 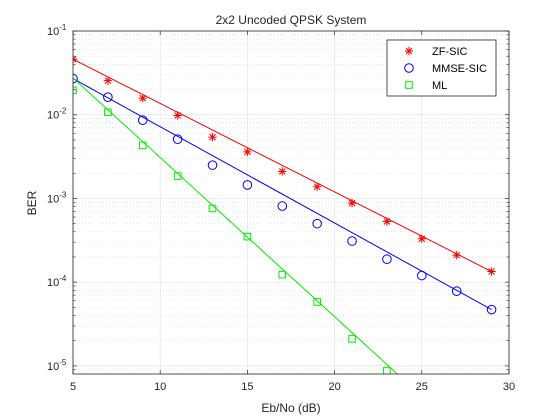 I want to click on legend-marker-ml, so click(x=409, y=85).